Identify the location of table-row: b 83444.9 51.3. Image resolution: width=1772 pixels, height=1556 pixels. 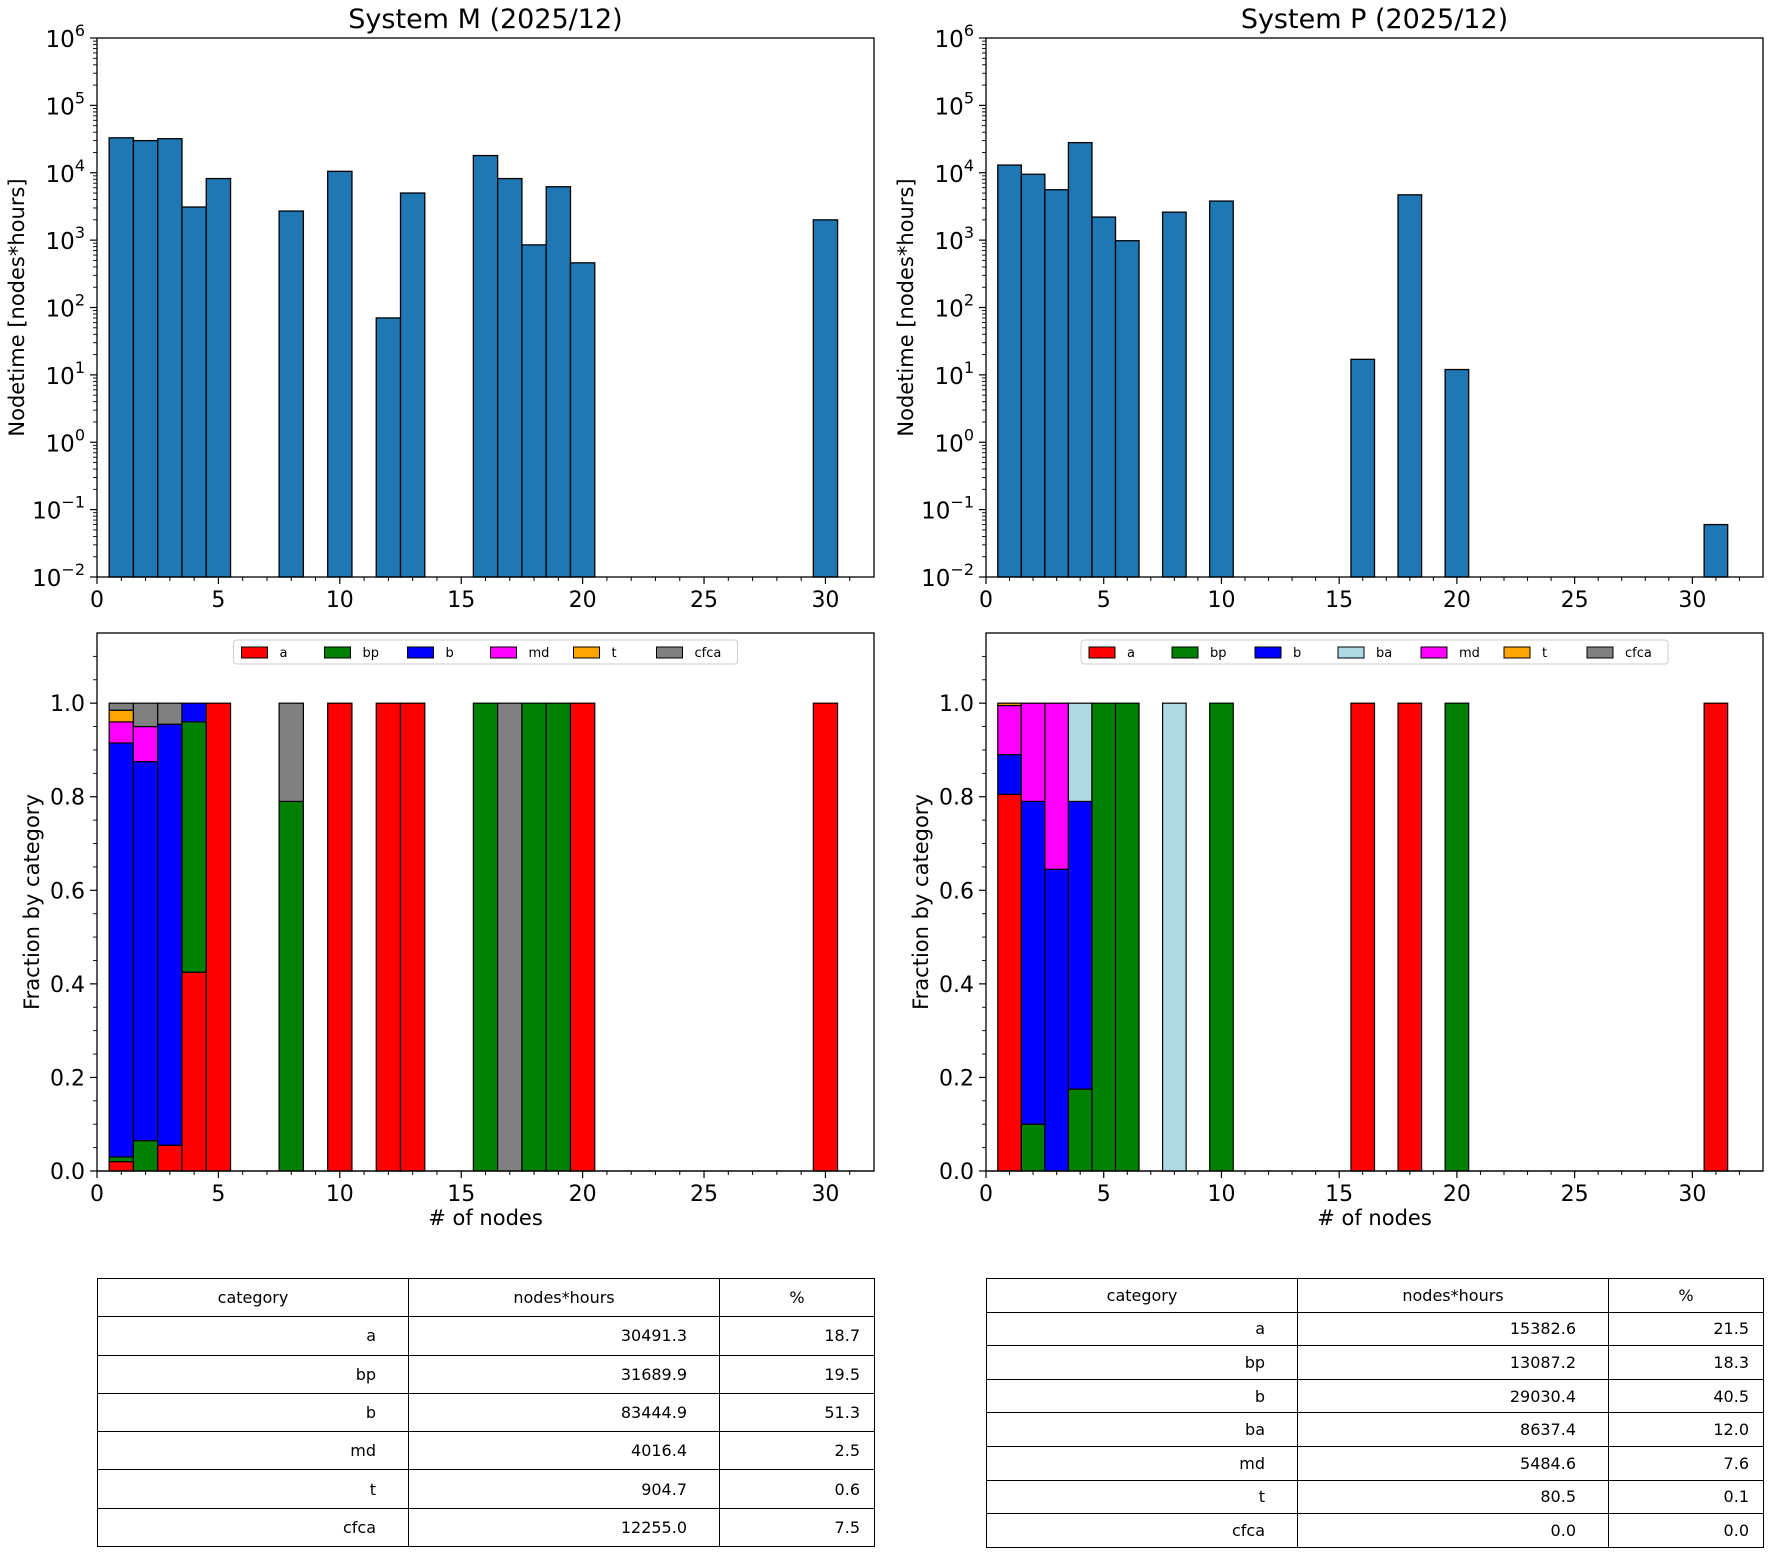
(486, 1412).